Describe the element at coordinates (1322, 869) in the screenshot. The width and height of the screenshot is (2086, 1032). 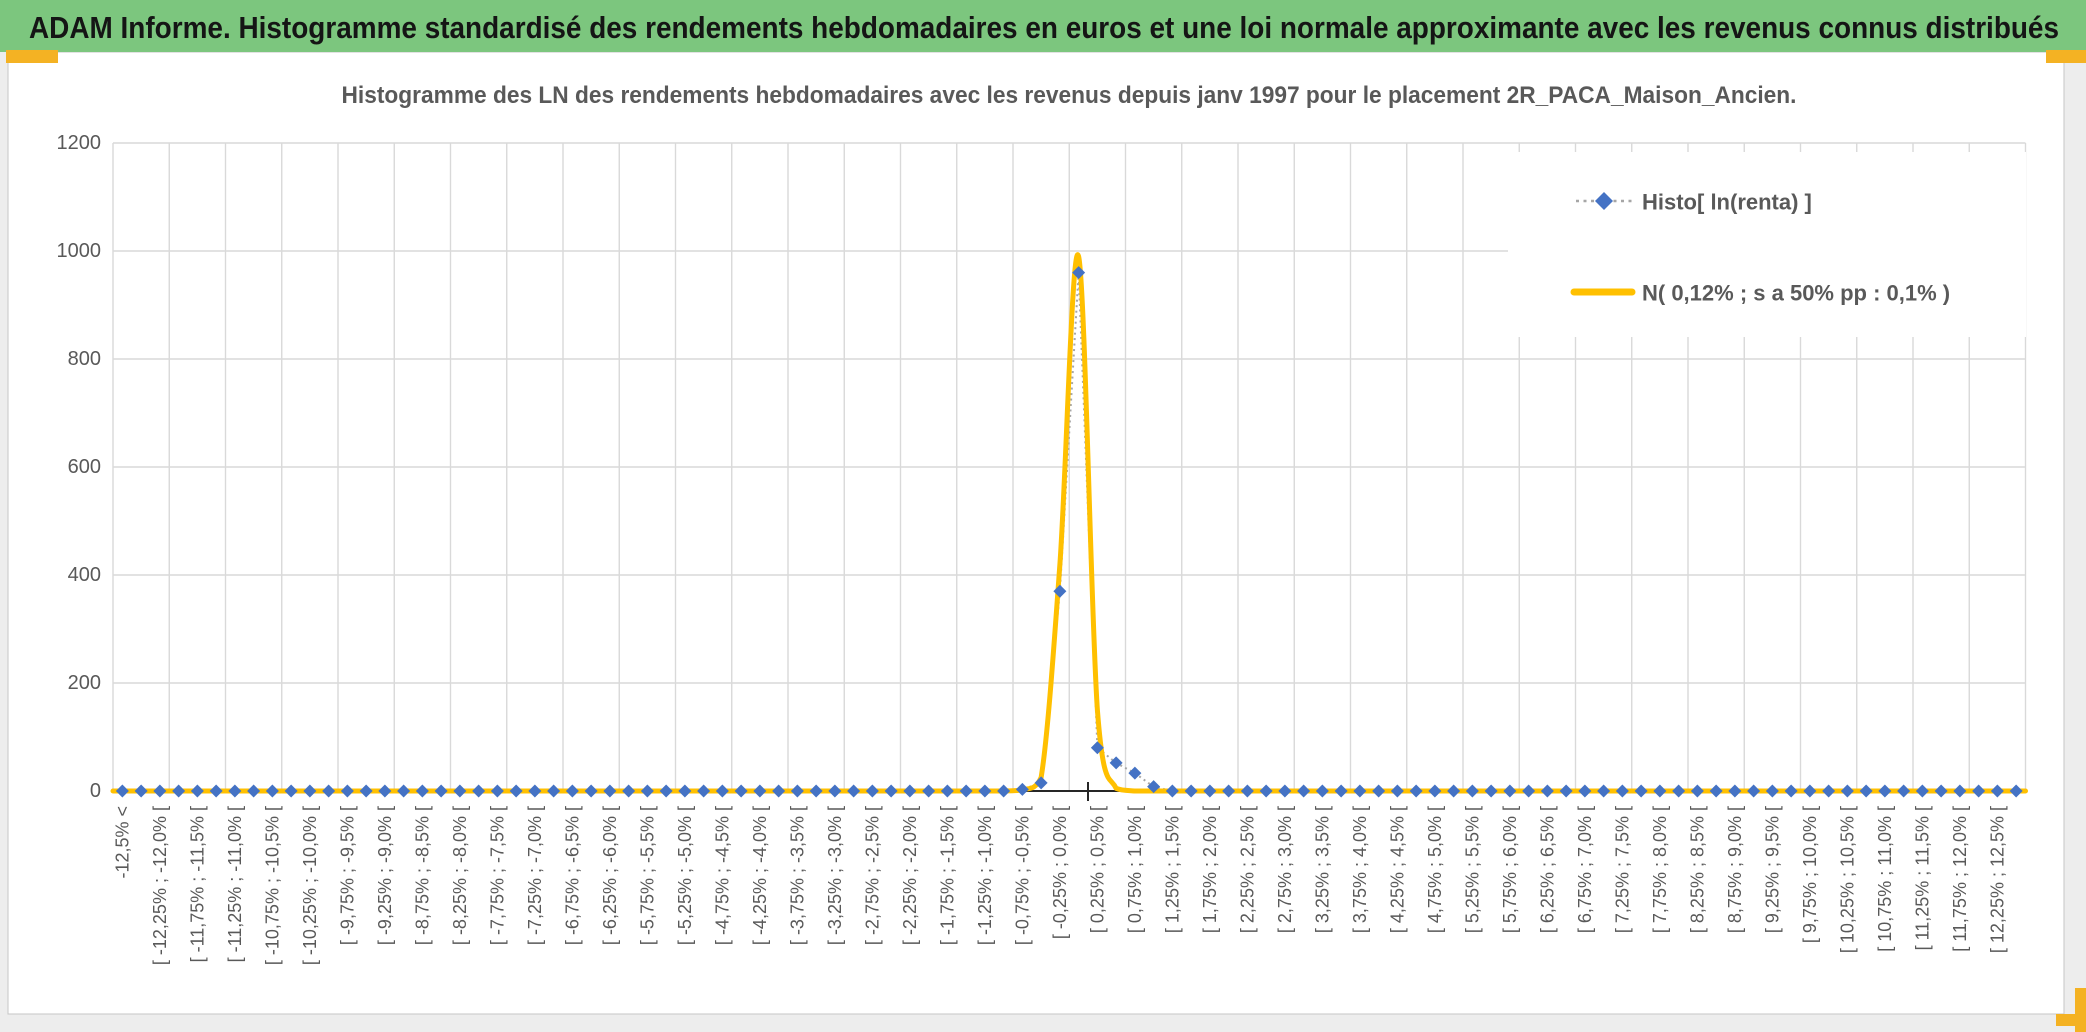
I see `x-axis-tick-label: [ 3,25% ; 3,5% [` at that location.